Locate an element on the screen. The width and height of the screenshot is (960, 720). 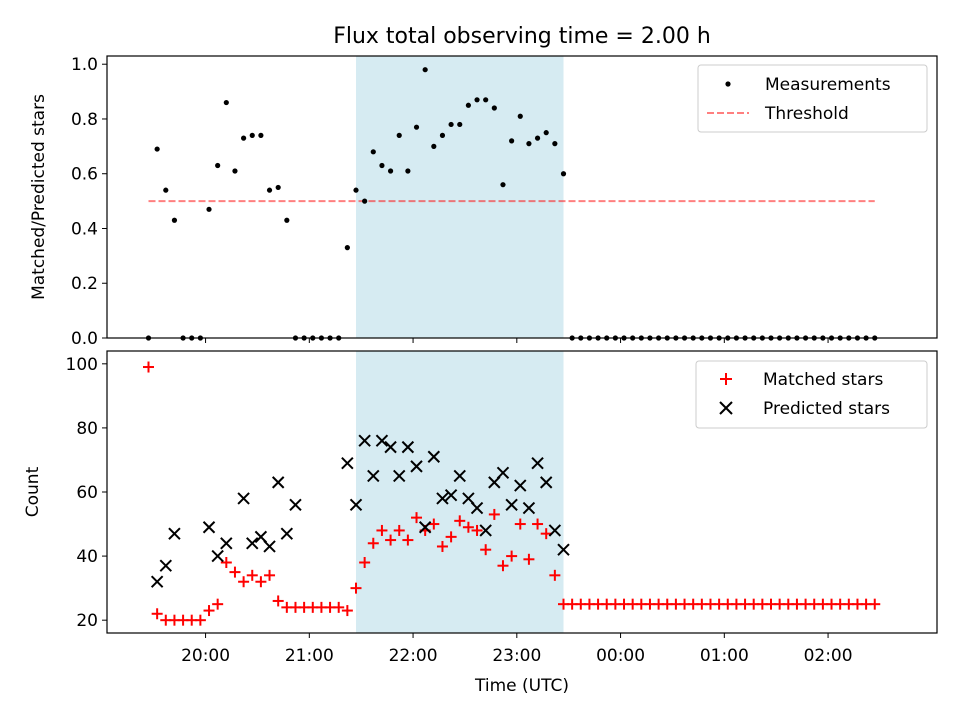
x-axis-label: Time (UTC) is located at coordinates (521, 686).